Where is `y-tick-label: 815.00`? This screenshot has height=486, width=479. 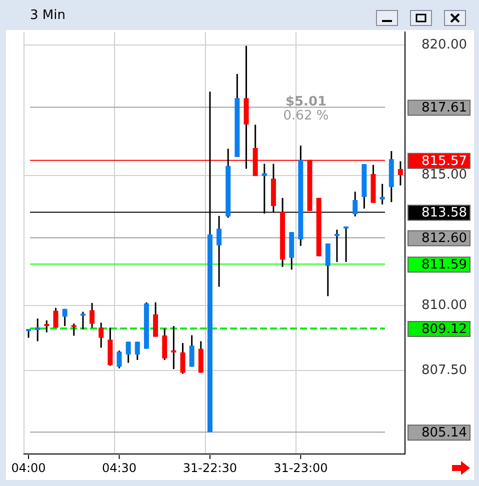
y-tick-label: 815.00 is located at coordinates (445, 175).